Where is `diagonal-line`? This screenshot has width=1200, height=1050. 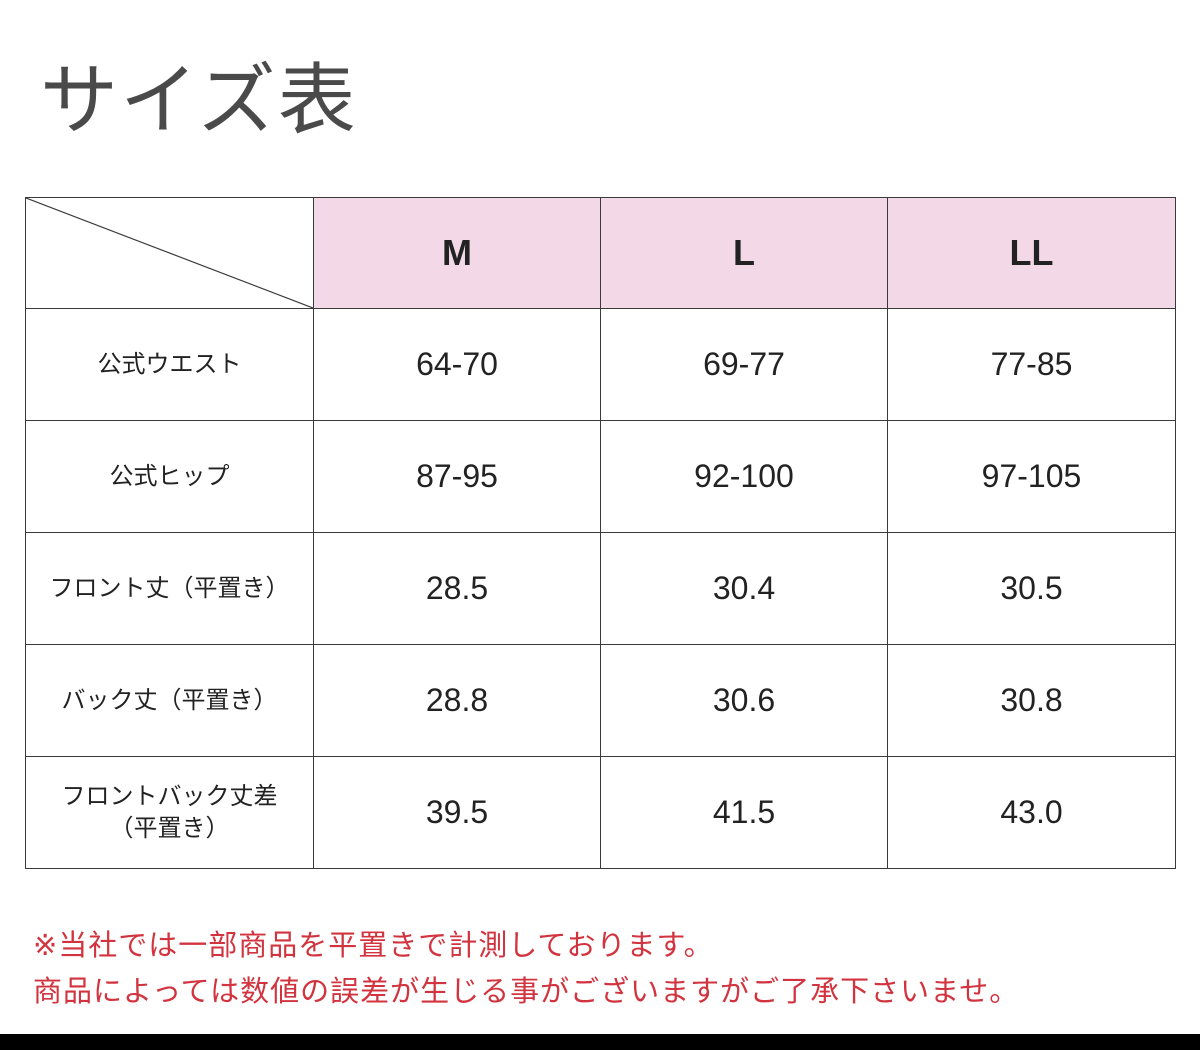 diagonal-line is located at coordinates (169, 253).